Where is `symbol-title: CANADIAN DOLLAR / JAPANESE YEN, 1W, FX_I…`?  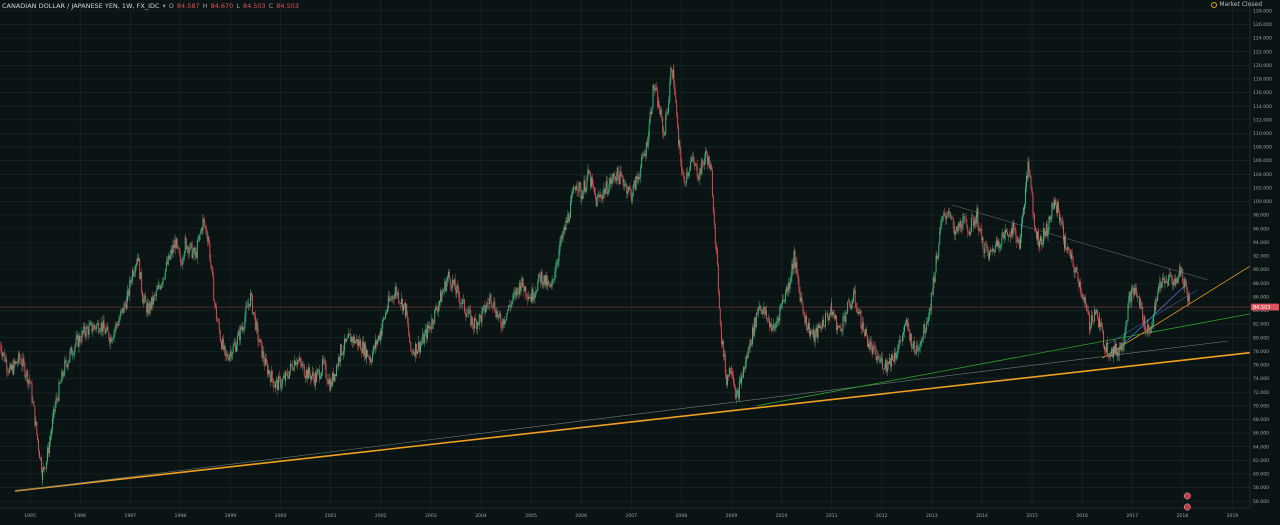
symbol-title: CANADIAN DOLLAR / JAPANESE YEN, 1W, FX_I… is located at coordinates (81, 6).